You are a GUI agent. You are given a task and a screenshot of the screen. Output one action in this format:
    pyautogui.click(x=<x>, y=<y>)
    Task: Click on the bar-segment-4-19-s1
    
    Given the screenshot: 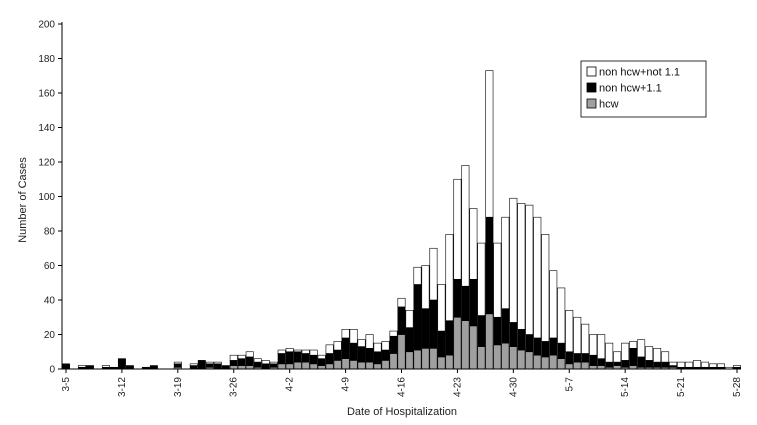 What is the action you would take?
    pyautogui.click(x=425, y=328)
    